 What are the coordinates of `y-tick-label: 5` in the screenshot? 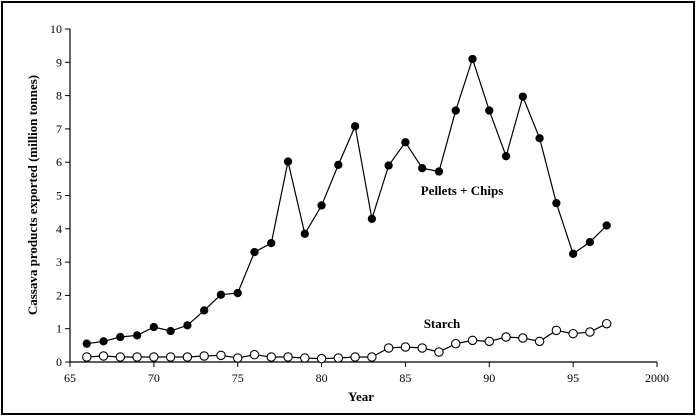 It's located at (59, 196).